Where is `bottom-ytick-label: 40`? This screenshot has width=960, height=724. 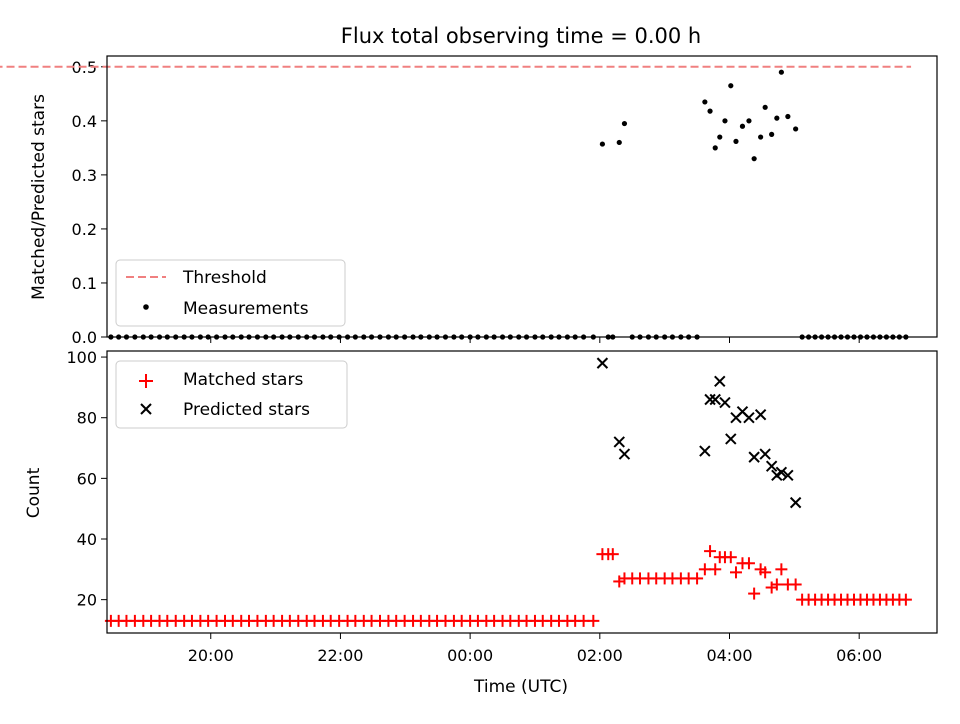
bottom-ytick-label: 40 is located at coordinates (87, 539).